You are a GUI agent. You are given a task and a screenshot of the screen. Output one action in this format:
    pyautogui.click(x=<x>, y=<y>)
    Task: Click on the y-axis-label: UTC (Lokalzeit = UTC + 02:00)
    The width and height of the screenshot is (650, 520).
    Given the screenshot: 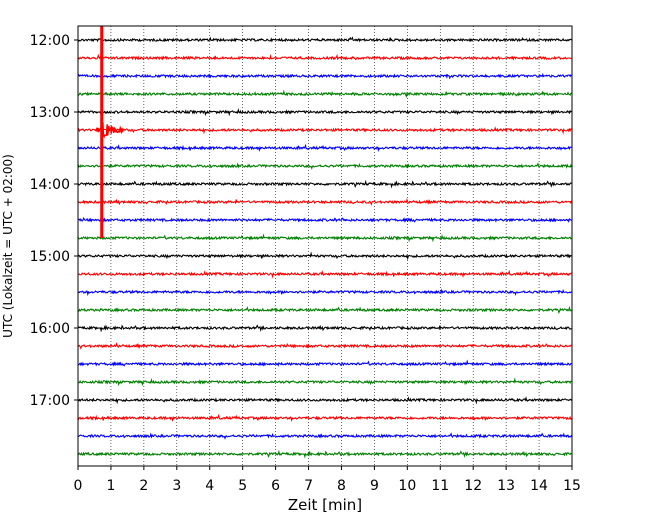 What is the action you would take?
    pyautogui.click(x=8, y=246)
    